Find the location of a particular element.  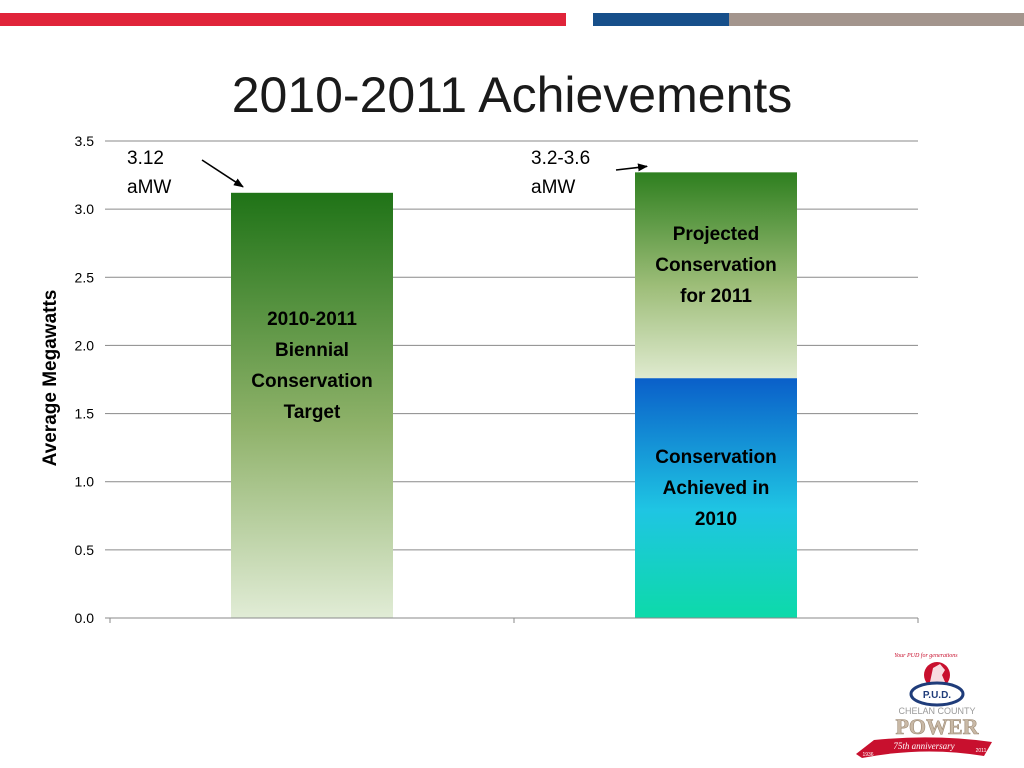

header-stripe-blue is located at coordinates (661, 19).